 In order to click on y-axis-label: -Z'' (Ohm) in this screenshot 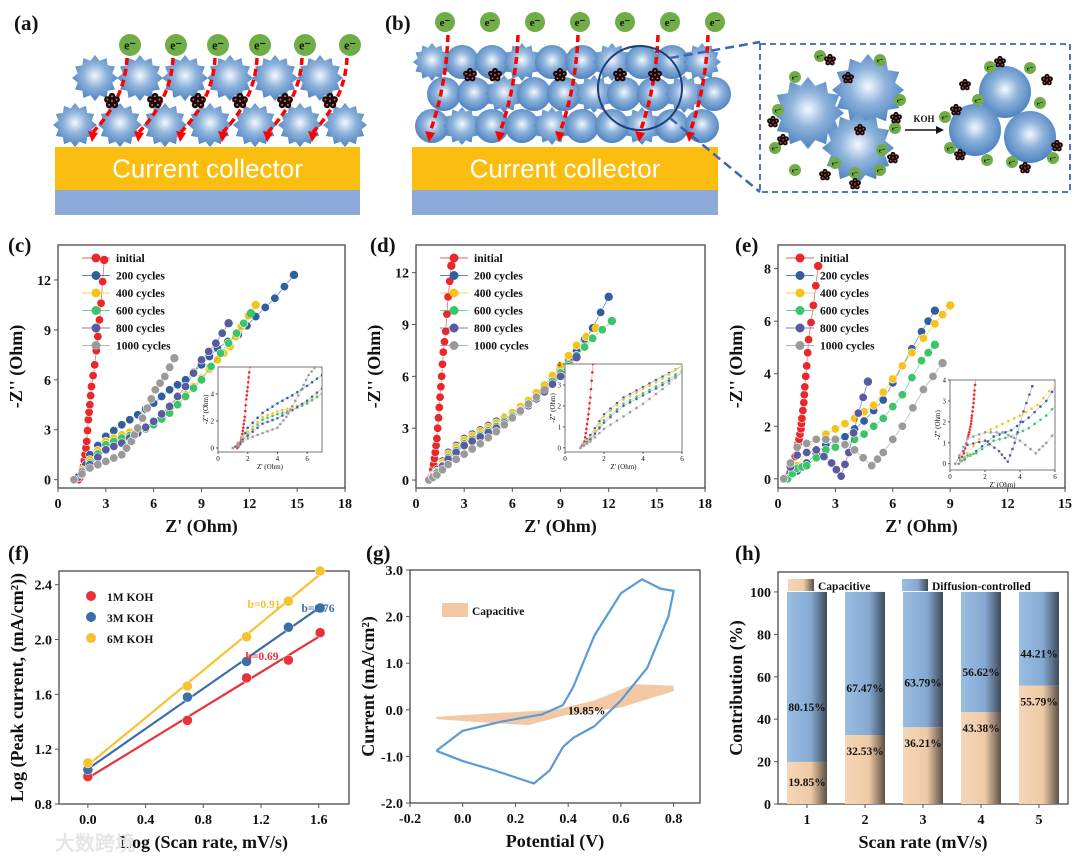, I will do `click(206, 409)`.